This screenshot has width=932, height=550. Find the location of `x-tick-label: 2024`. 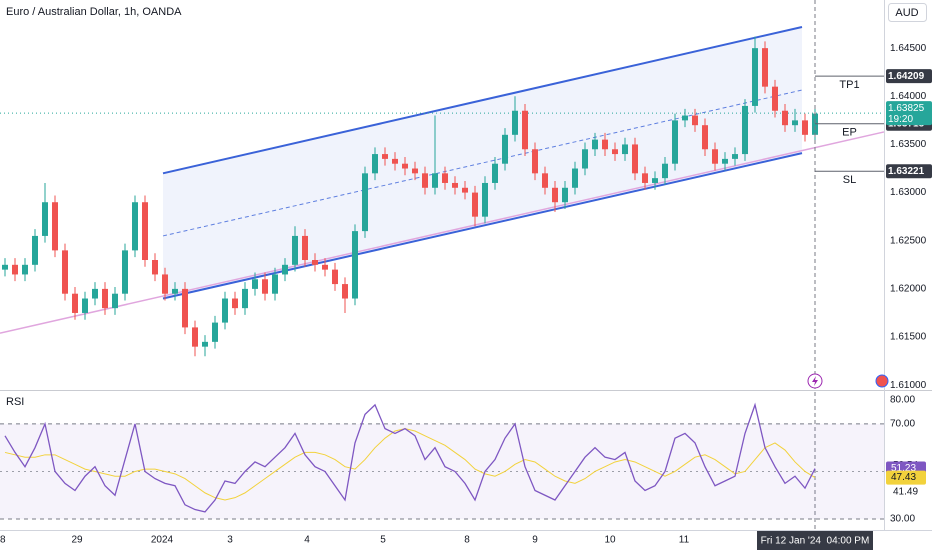

x-tick-label: 2024 is located at coordinates (162, 540).